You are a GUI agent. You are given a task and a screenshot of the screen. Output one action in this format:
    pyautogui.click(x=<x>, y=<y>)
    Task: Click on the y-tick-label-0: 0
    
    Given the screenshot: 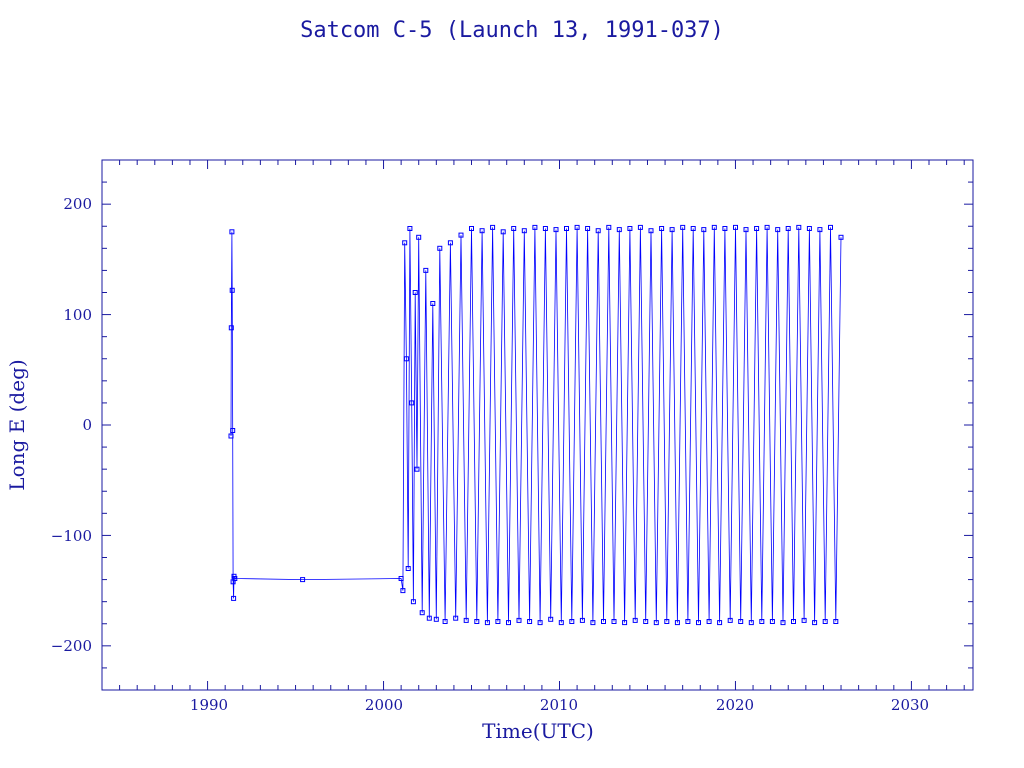 What is the action you would take?
    pyautogui.click(x=87, y=425)
    